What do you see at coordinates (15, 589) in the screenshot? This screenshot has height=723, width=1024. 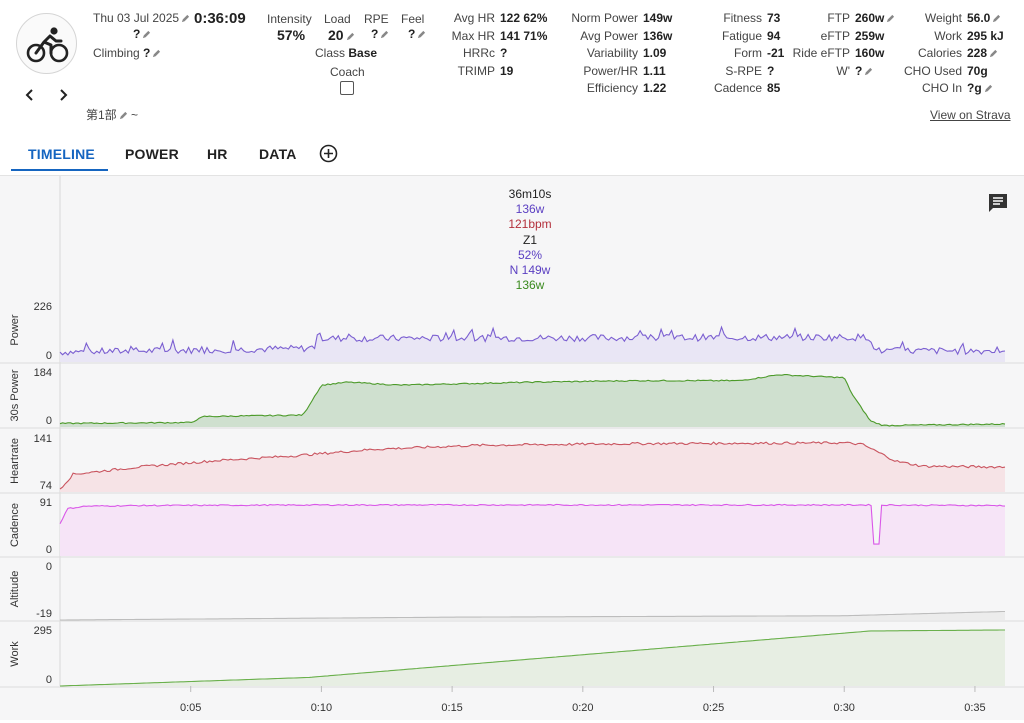 I see `altitude-axis-title: Altitude` at bounding box center [15, 589].